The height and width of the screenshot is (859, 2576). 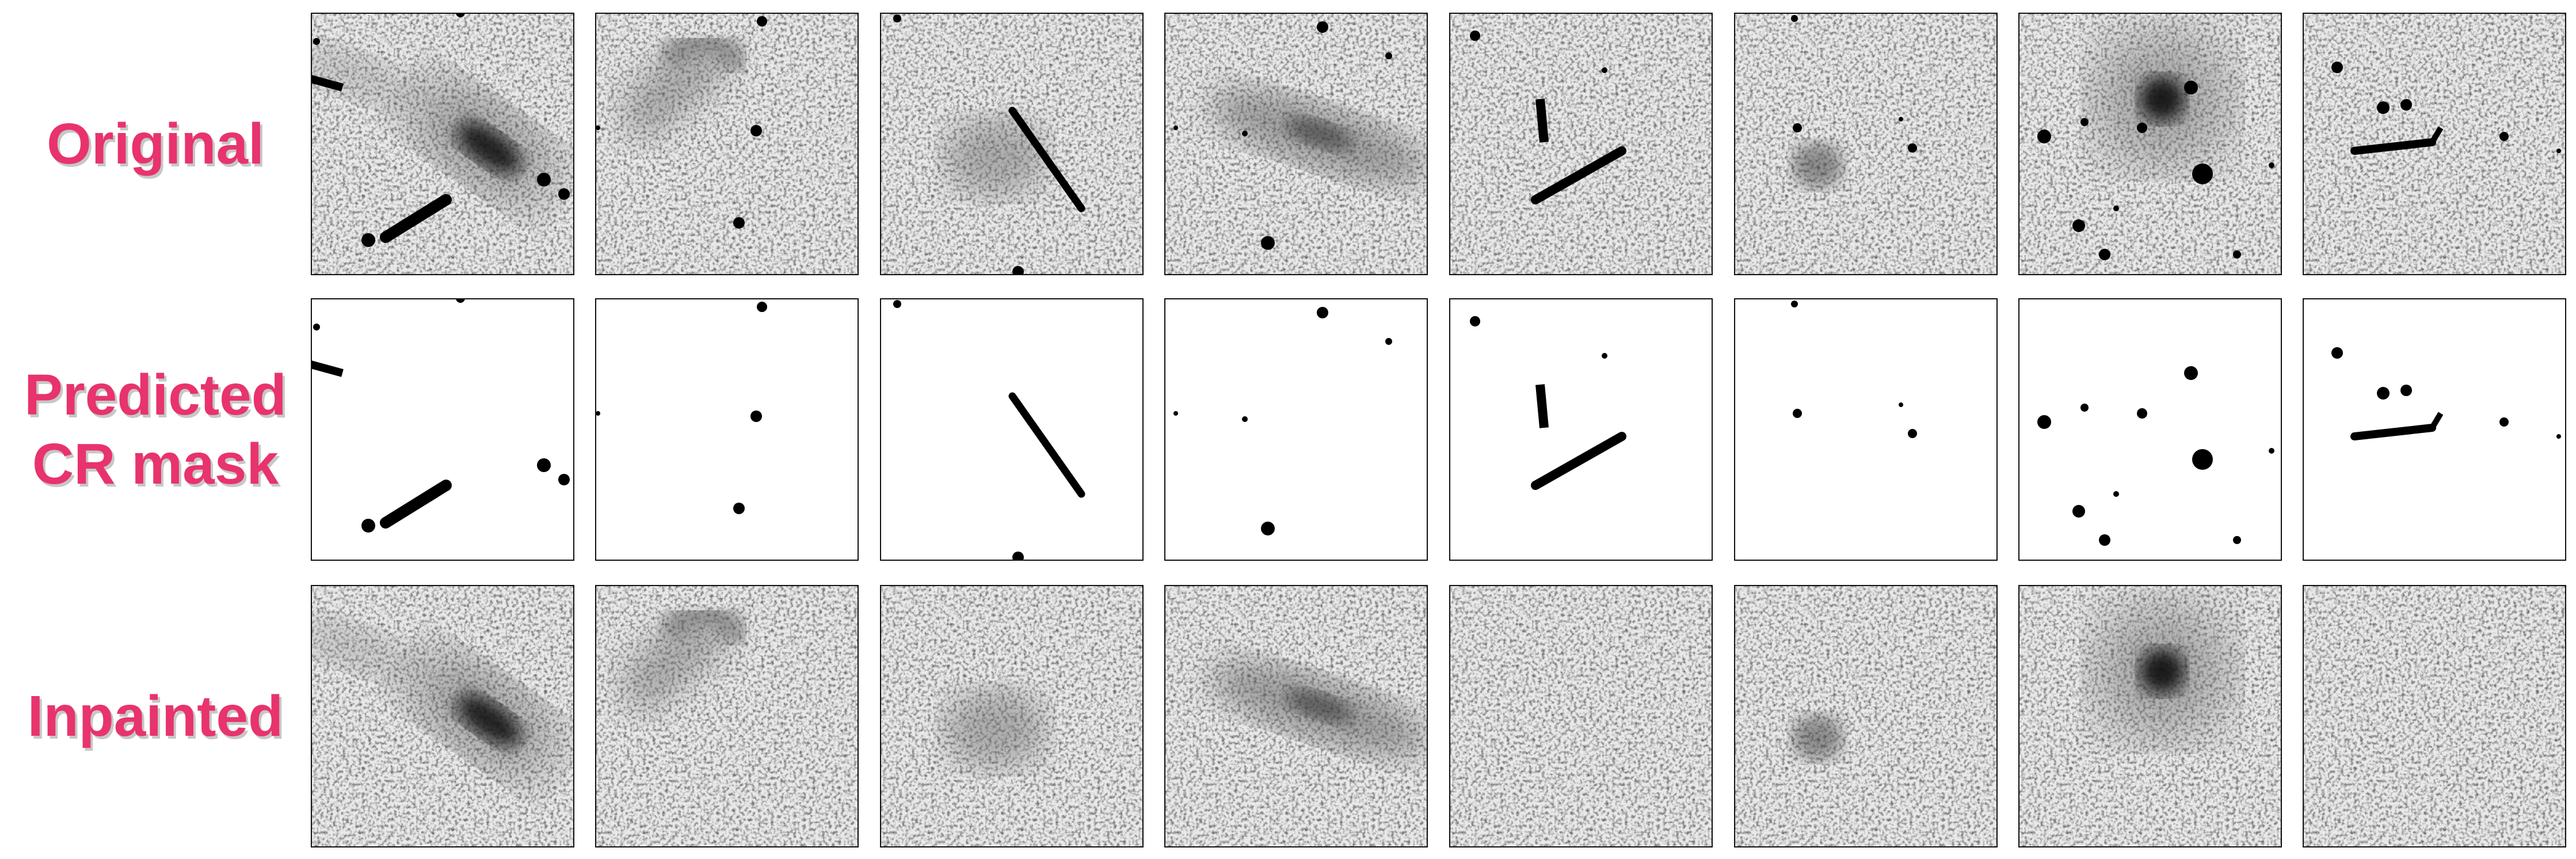 What do you see at coordinates (155, 395) in the screenshot?
I see `row-label-predicted-line1: Predicted` at bounding box center [155, 395].